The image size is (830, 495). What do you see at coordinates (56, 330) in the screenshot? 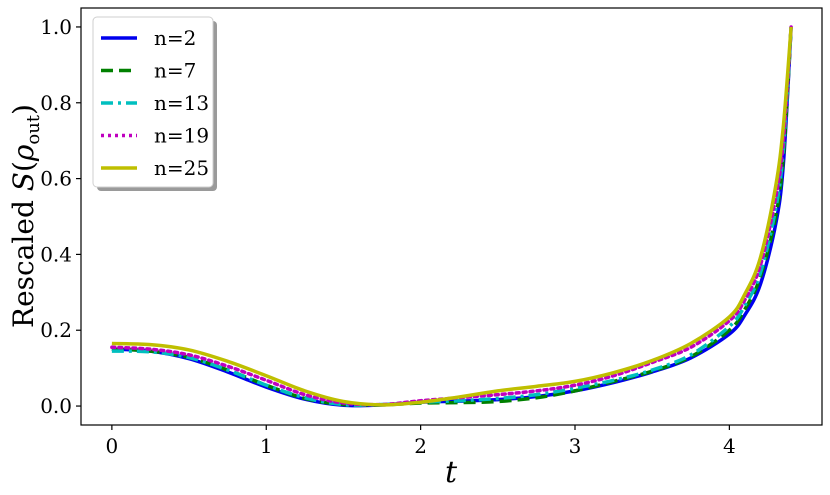
I see `y-tick-label: 0.2` at bounding box center [56, 330].